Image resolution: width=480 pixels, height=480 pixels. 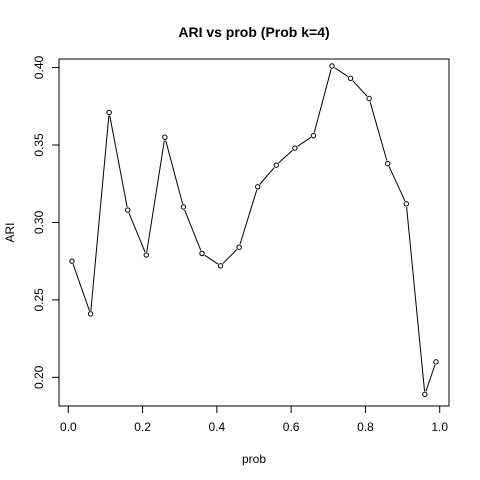 What do you see at coordinates (365, 427) in the screenshot?
I see `x-tick-label: 0.8` at bounding box center [365, 427].